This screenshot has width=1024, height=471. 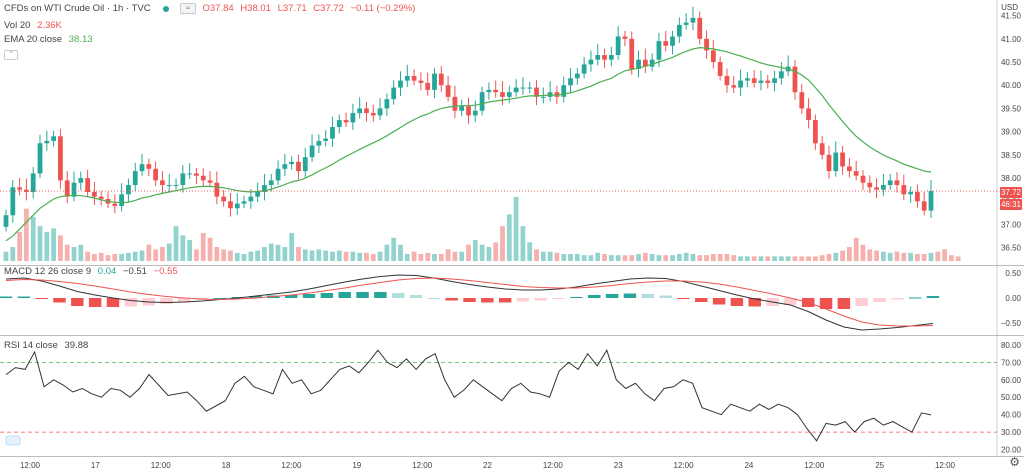 I want to click on rsi-legend: RSI 14 close 39.88, so click(x=48, y=345).